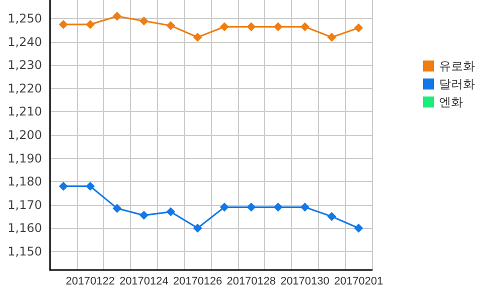  What do you see at coordinates (457, 66) in the screenshot?
I see `legend-label: 유로화` at bounding box center [457, 66].